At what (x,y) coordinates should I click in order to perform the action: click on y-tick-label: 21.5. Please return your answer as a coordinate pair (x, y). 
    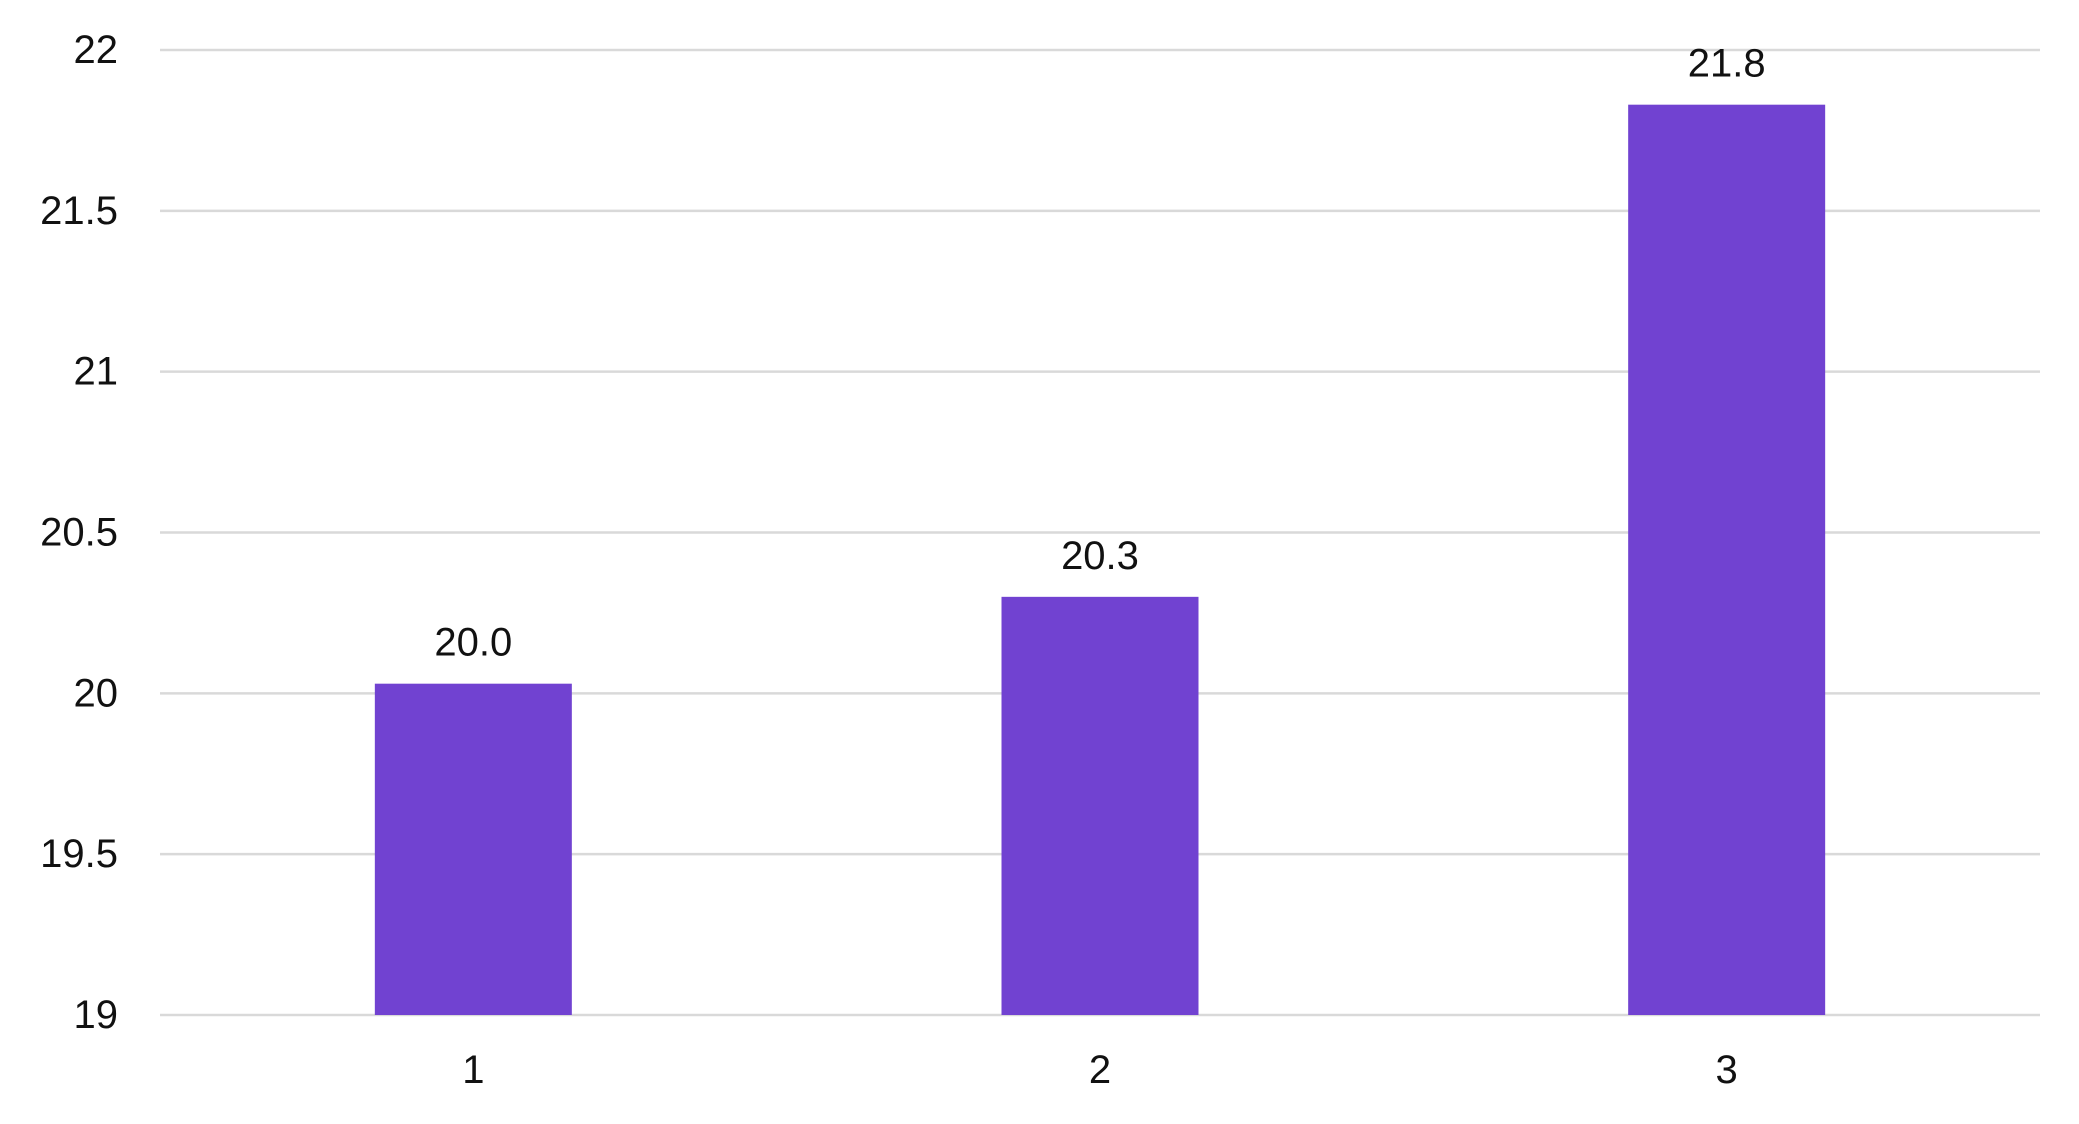
    Looking at the image, I should click on (79, 211).